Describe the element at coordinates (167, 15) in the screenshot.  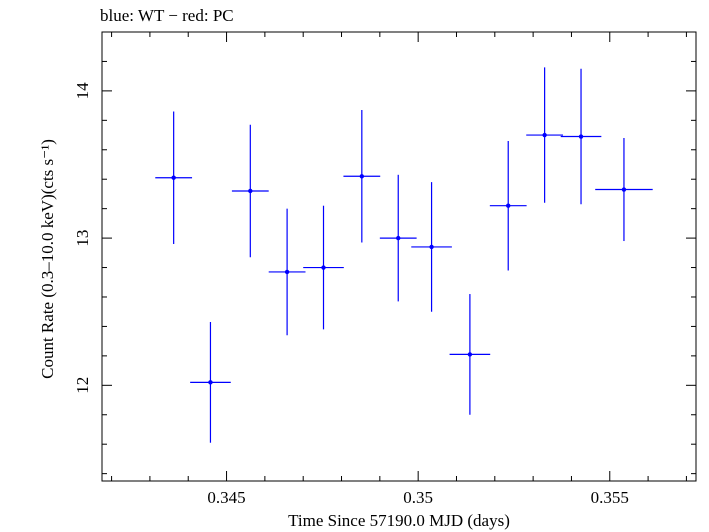
I see `chart-title: blue: WT − red: PC` at that location.